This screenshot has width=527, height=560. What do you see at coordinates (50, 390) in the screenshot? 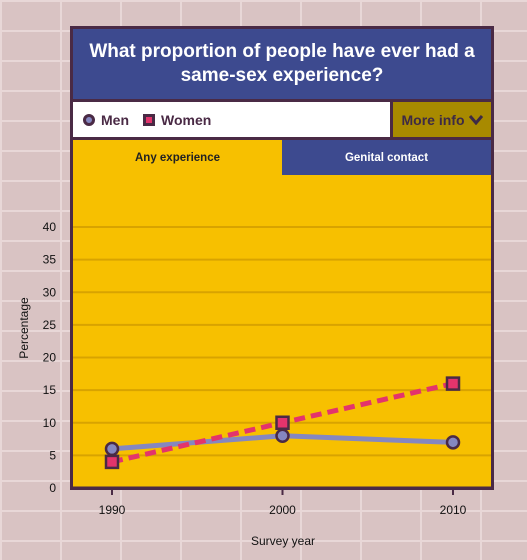
I see `y-tick-label: 15` at bounding box center [50, 390].